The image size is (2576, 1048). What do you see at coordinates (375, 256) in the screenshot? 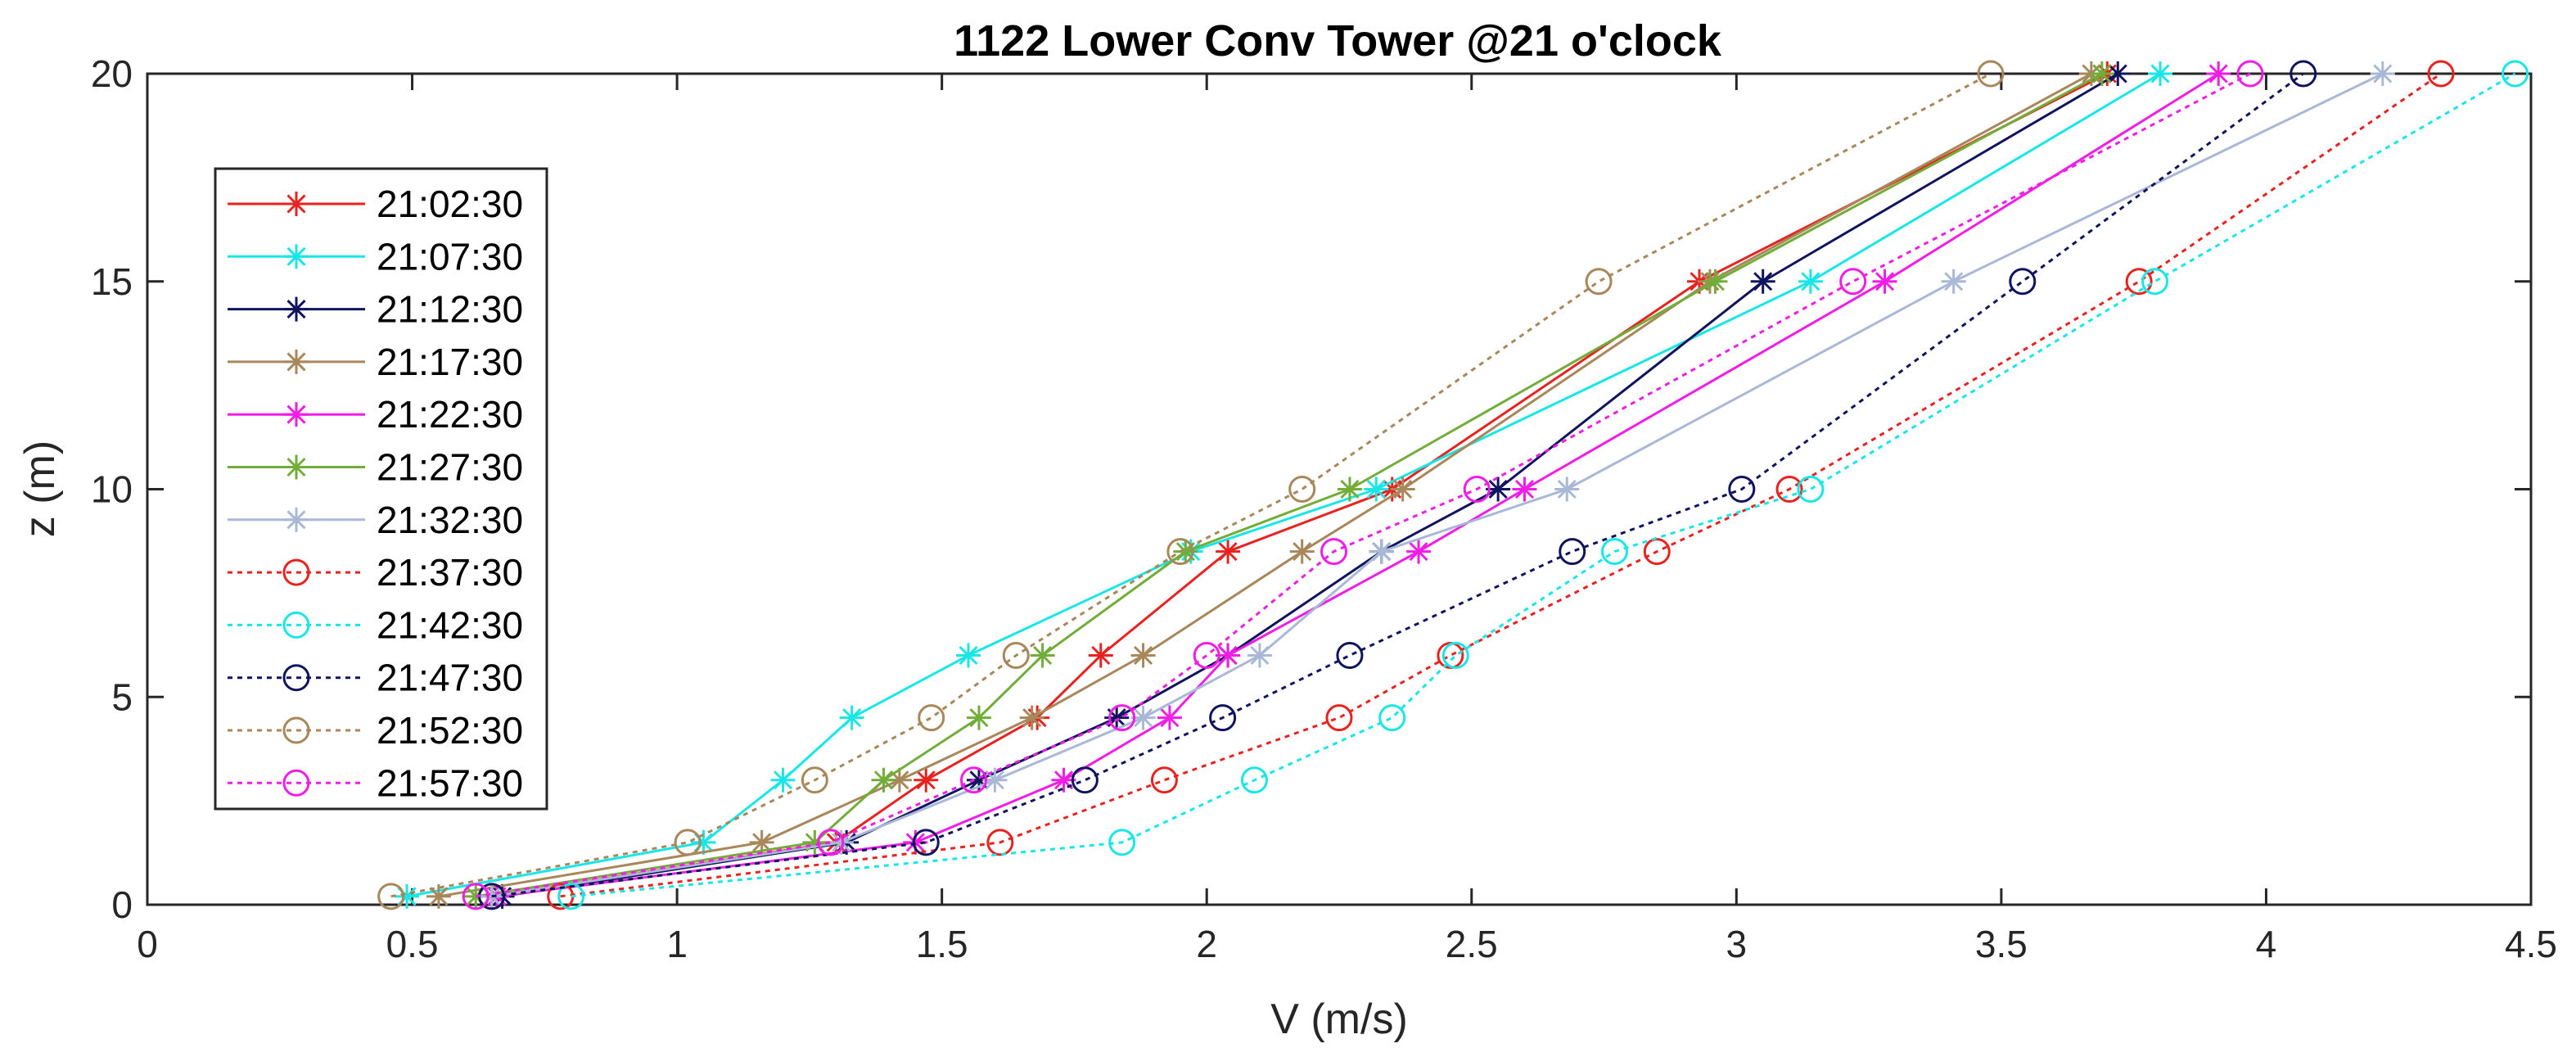
I see `legend-item: 21:07:30` at bounding box center [375, 256].